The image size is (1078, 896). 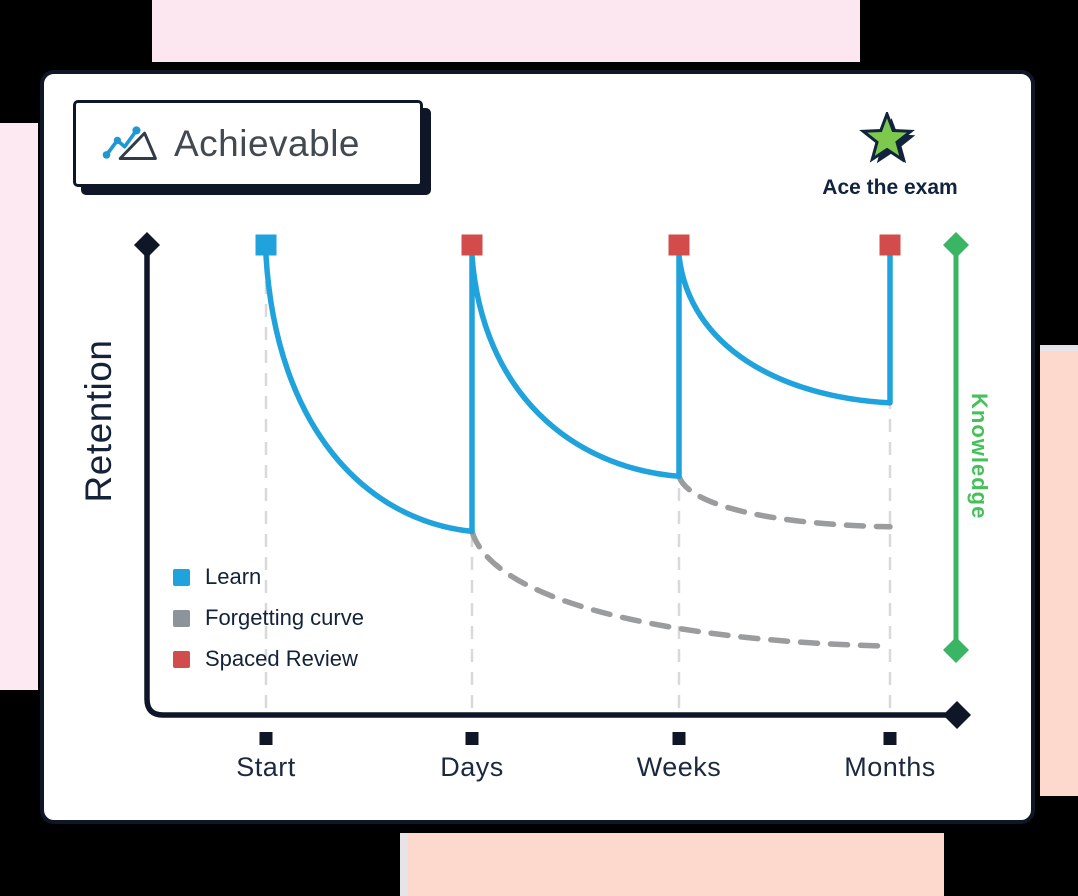 I want to click on tagline: Ace the exam, so click(x=890, y=156).